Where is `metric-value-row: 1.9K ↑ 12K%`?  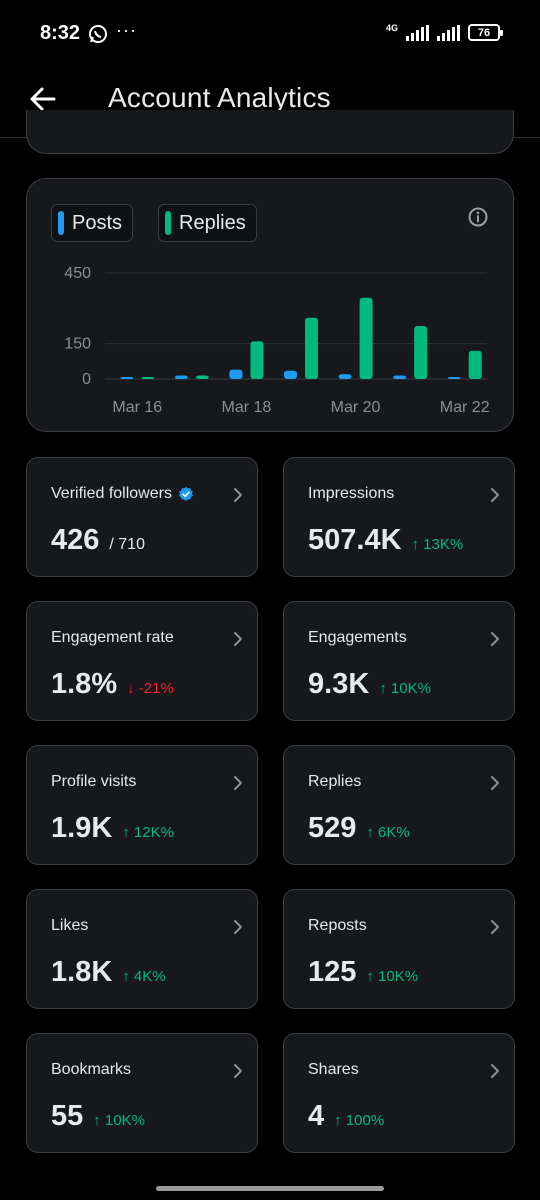 metric-value-row: 1.9K ↑ 12K% is located at coordinates (112, 828).